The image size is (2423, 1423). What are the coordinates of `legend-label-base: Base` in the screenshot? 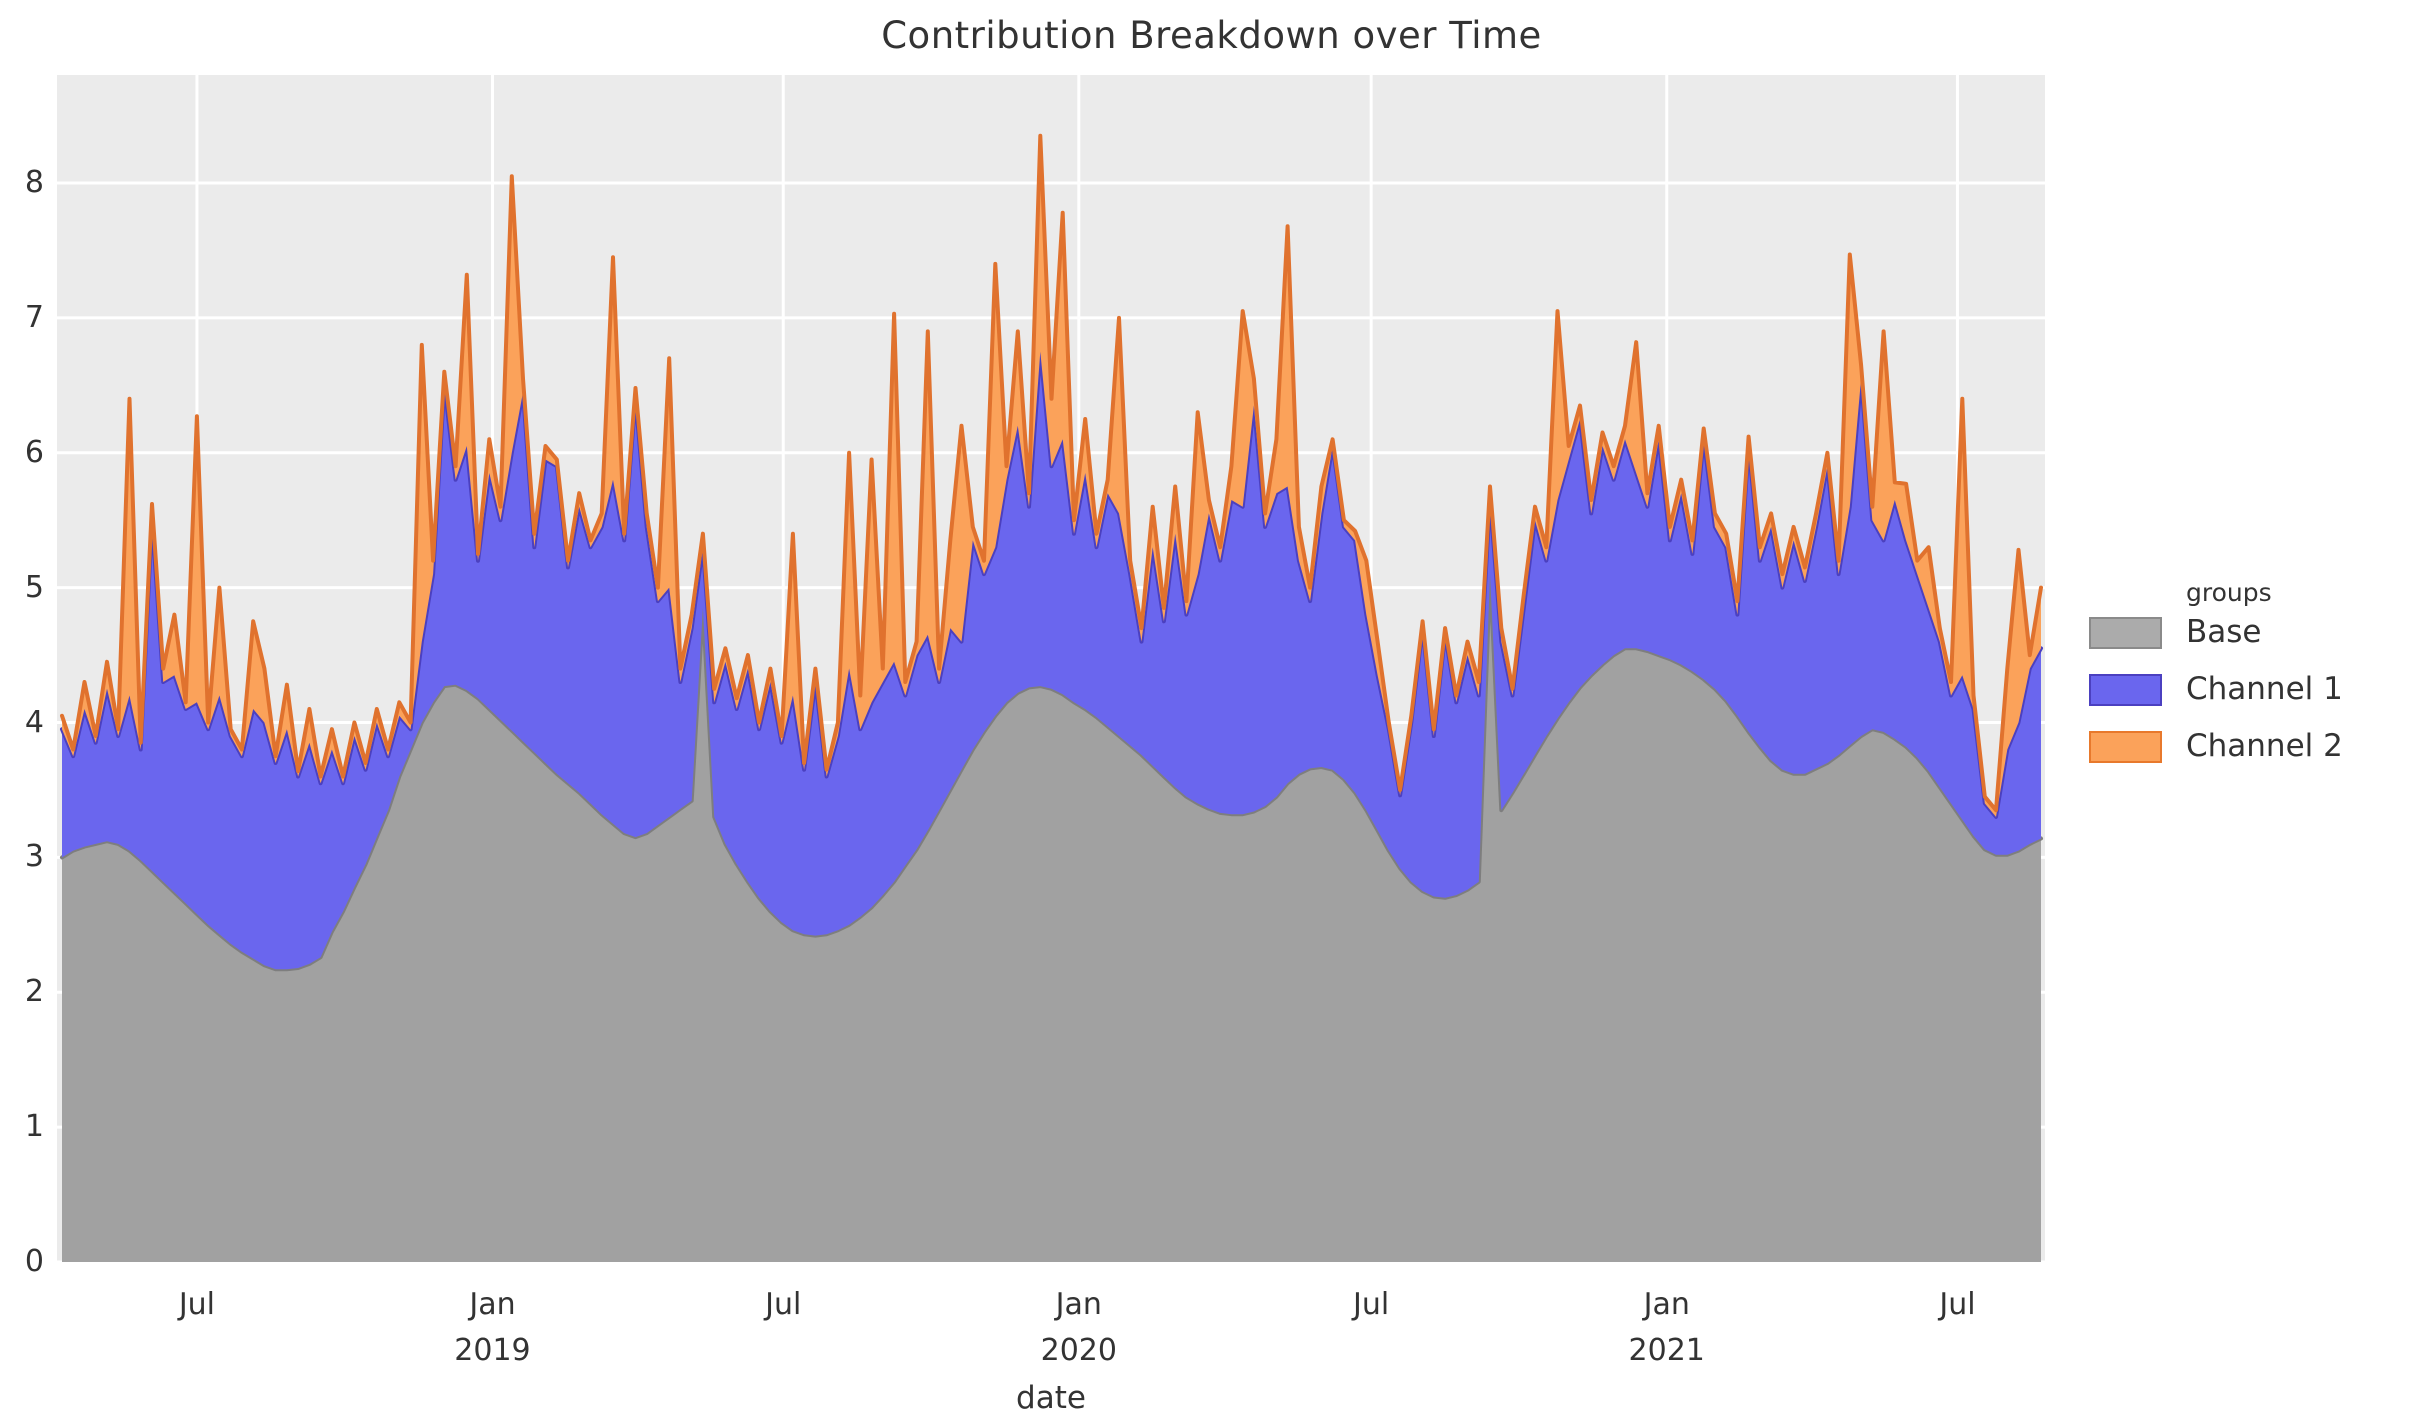 It's located at (2224, 632).